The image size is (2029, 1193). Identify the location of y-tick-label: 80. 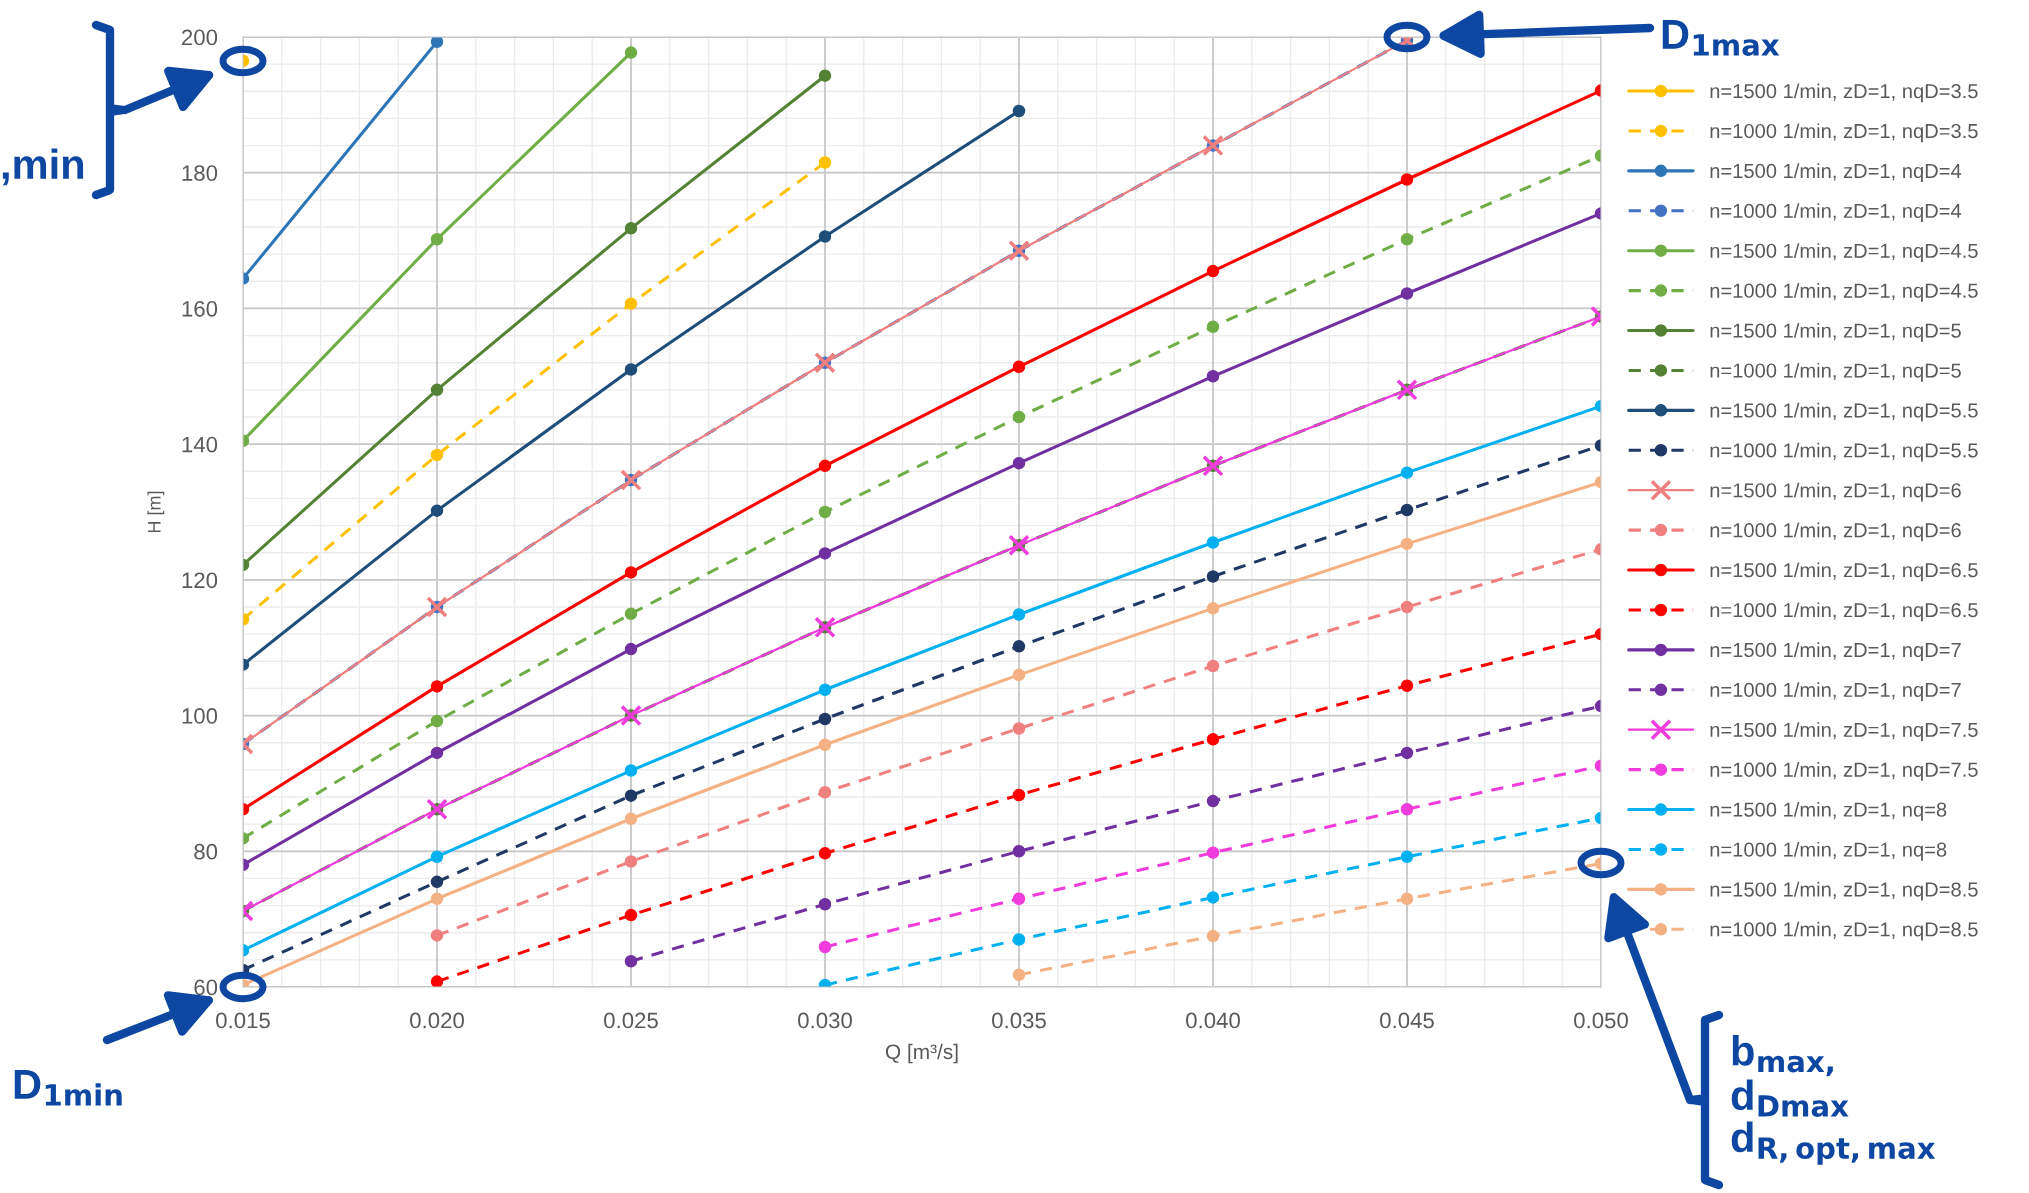
(206, 851).